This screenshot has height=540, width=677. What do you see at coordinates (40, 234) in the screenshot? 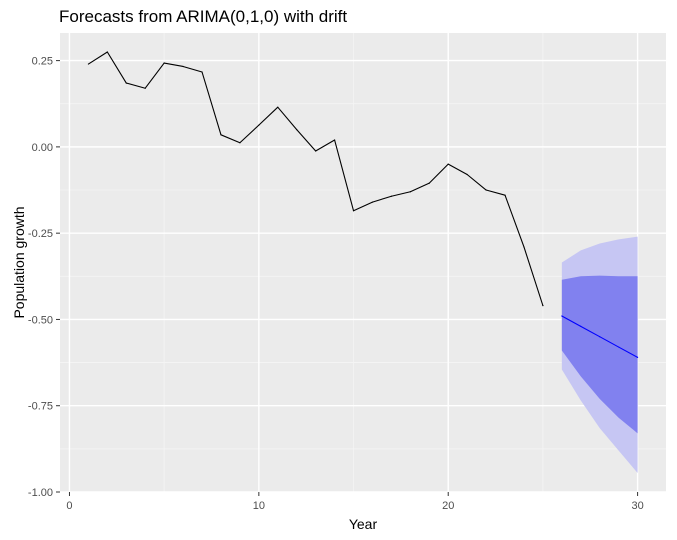
I see `y-tick-label: -0.25` at bounding box center [40, 234].